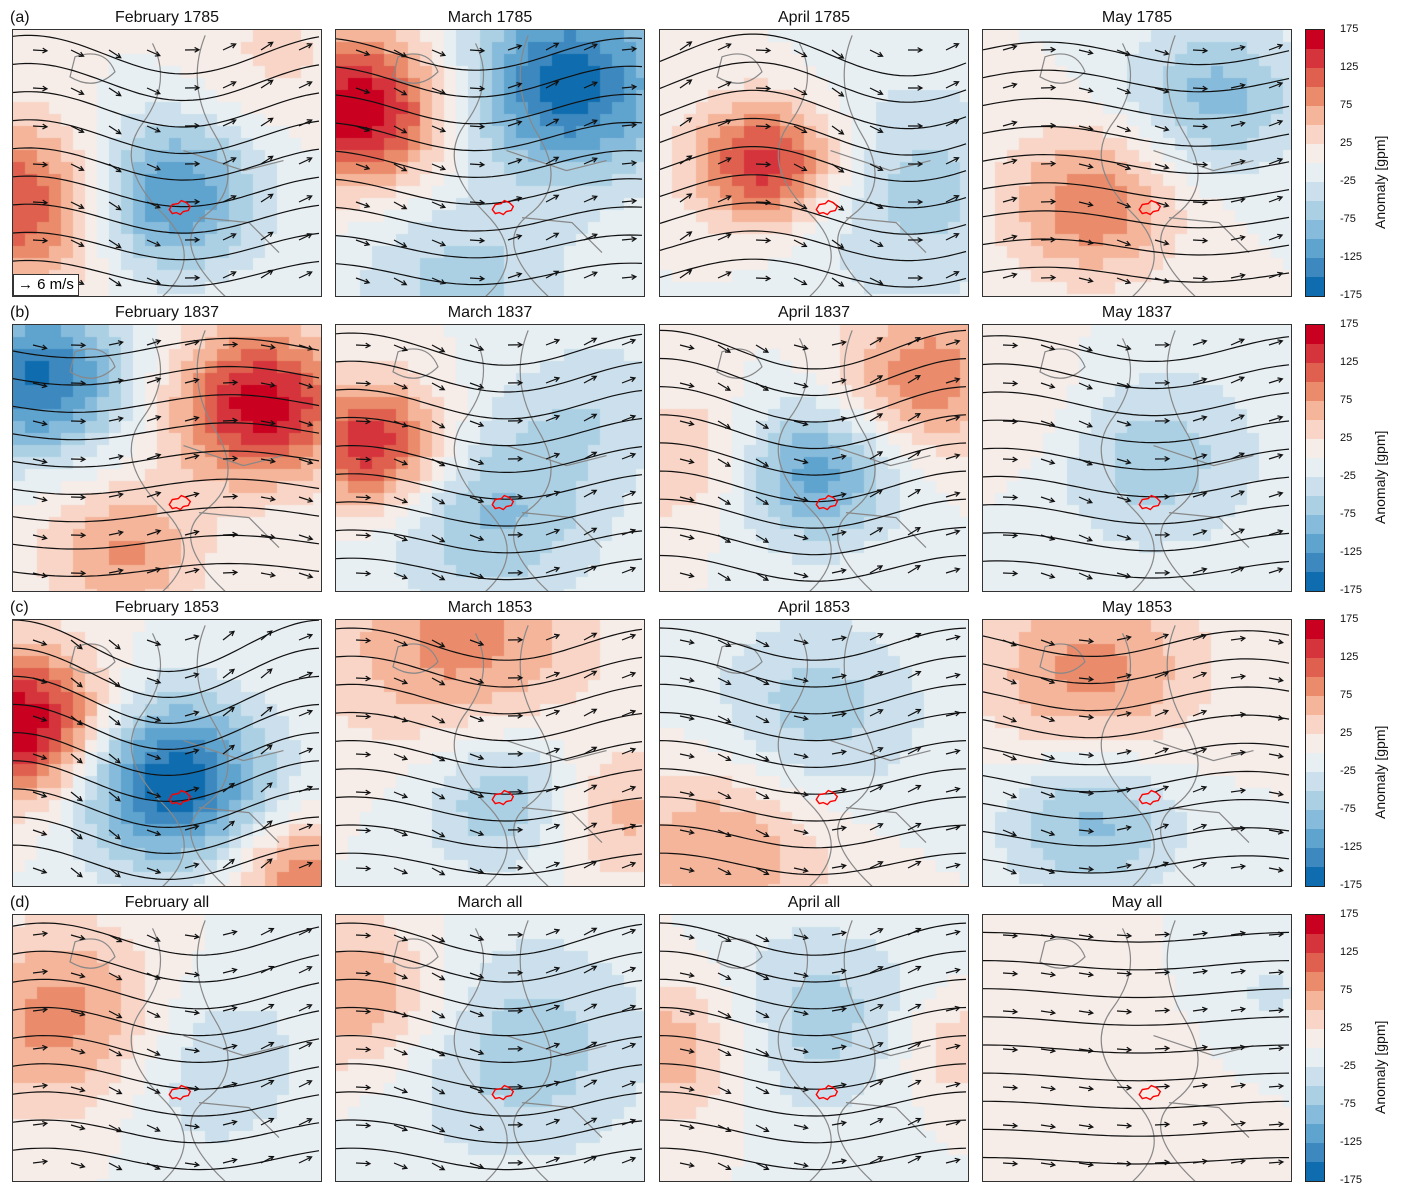 This screenshot has width=1402, height=1198. Describe the element at coordinates (823, 165) in the screenshot. I see `coastlines` at that location.